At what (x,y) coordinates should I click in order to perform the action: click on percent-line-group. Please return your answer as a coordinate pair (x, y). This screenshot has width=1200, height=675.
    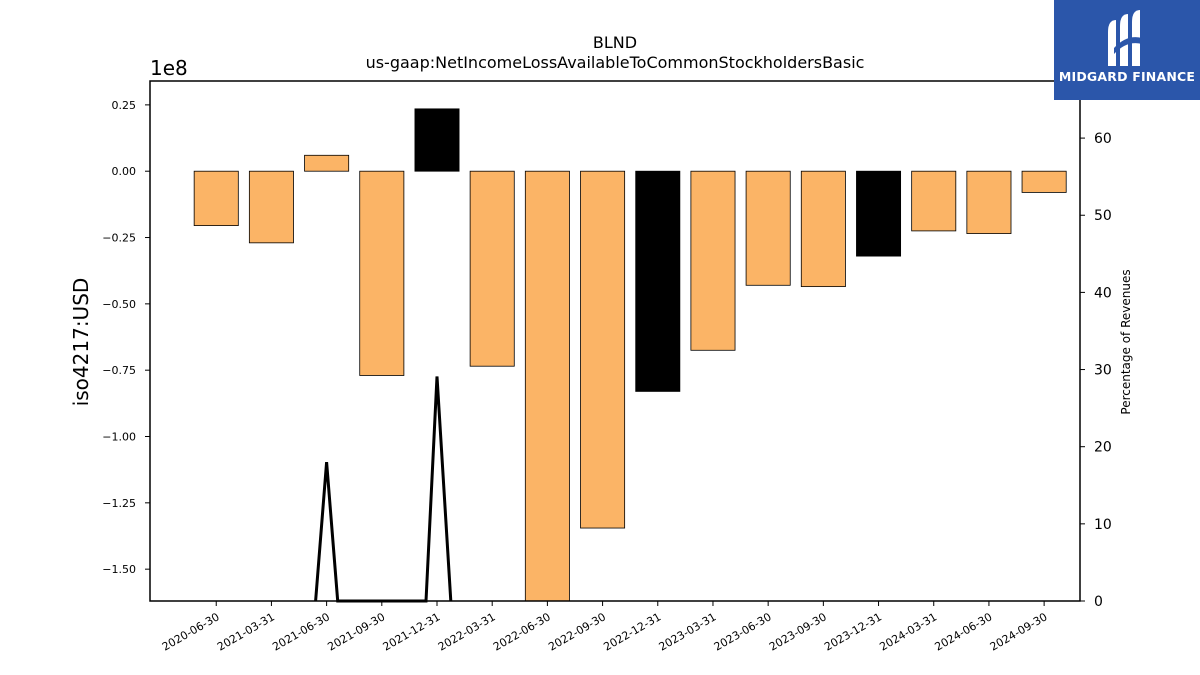
    Looking at the image, I should click on (383, 489).